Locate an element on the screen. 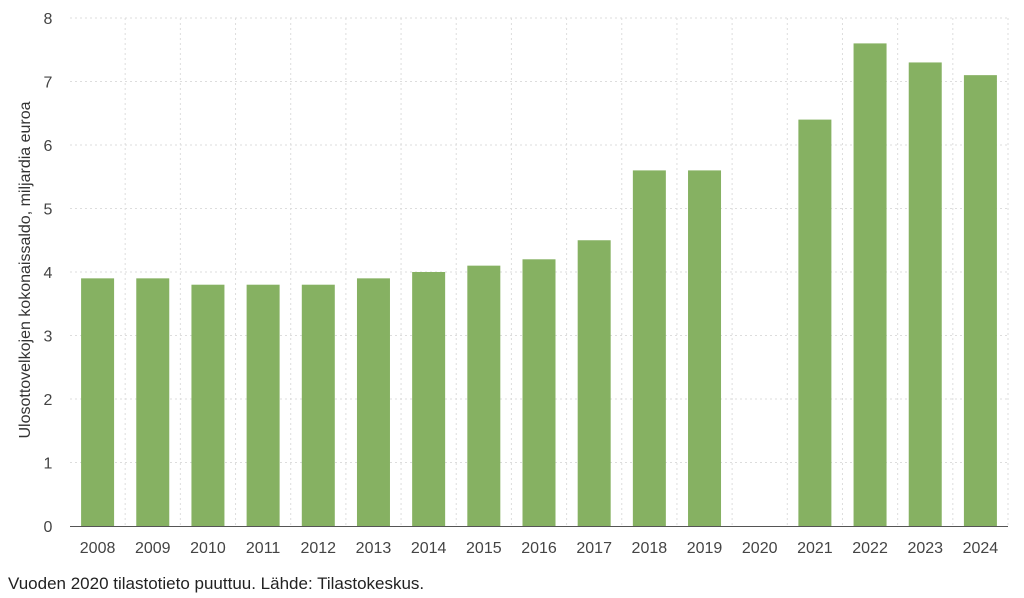  bar-2012 is located at coordinates (318, 405).